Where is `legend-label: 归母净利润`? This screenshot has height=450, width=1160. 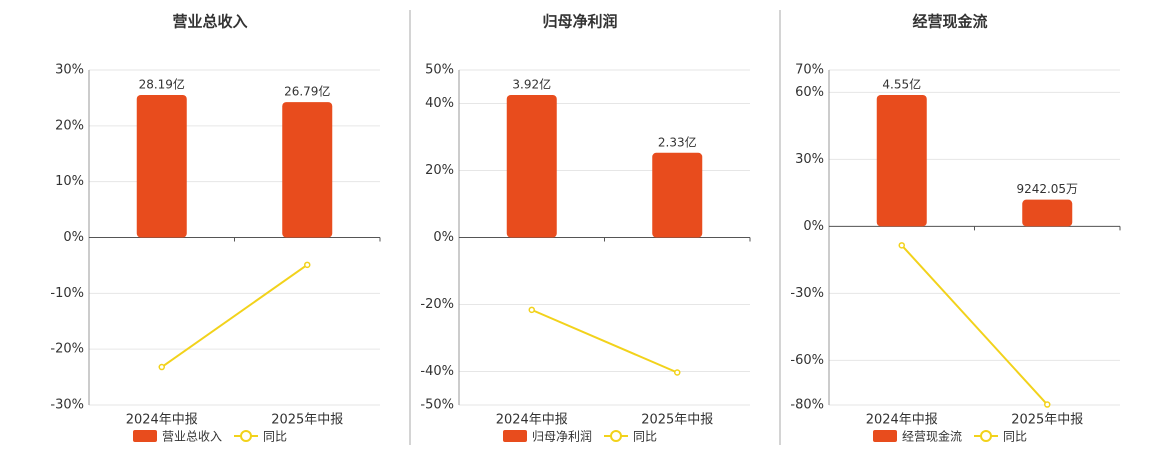 legend-label: 归母净利润 is located at coordinates (562, 437).